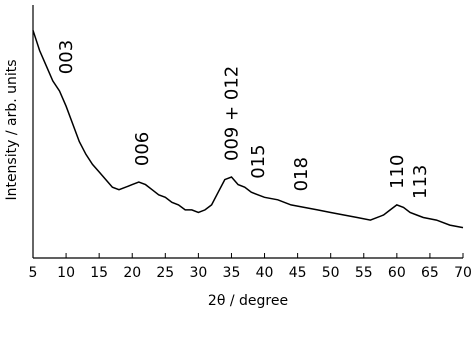  I want to click on x-tick-label: 30, so click(198, 273).